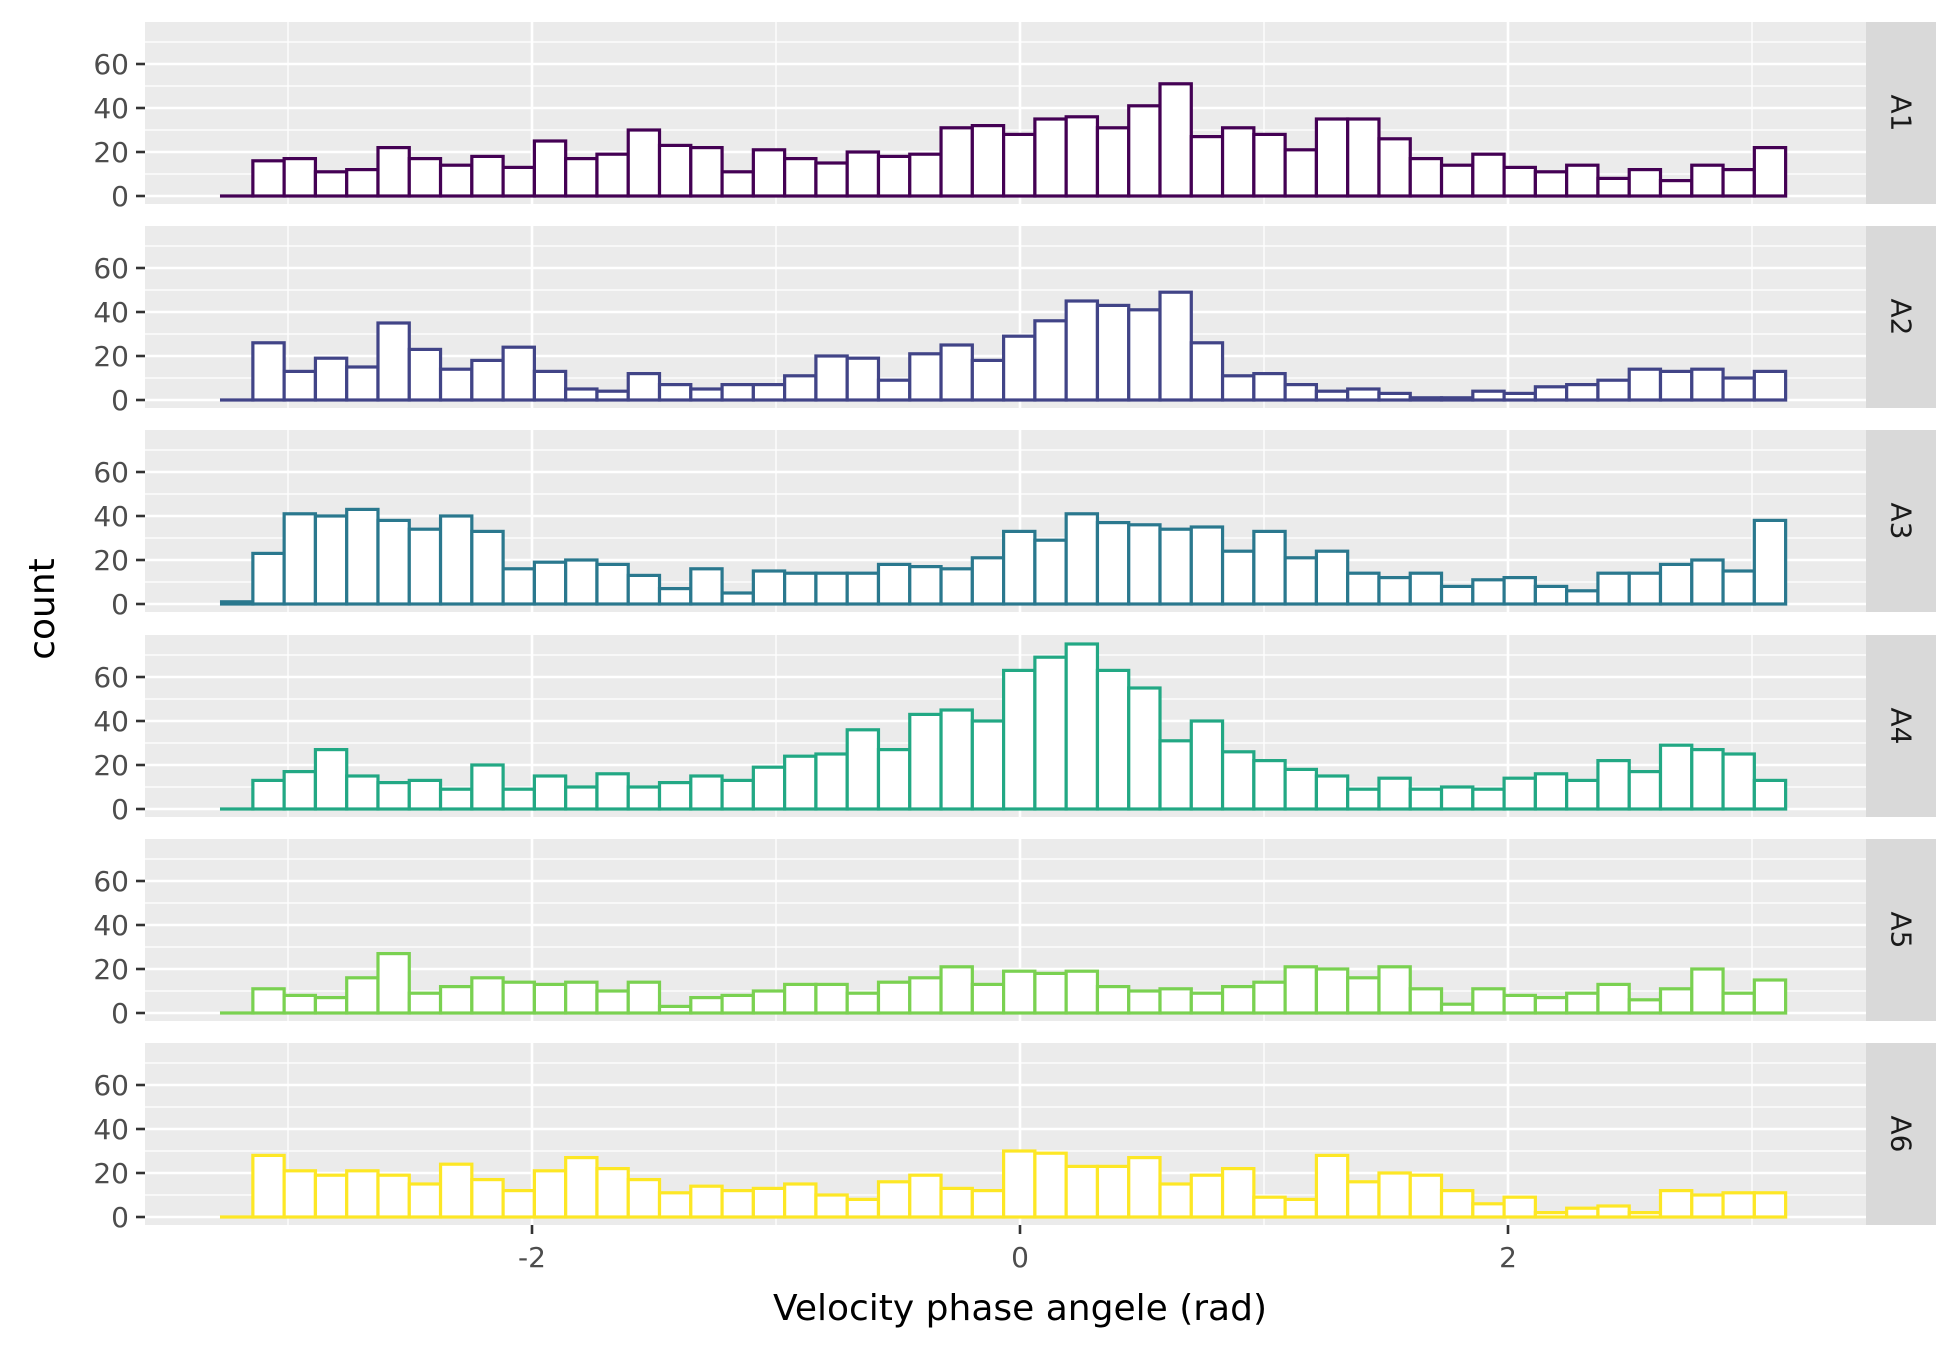 The height and width of the screenshot is (1349, 1950). I want to click on facet-strip-label: A6, so click(1901, 1134).